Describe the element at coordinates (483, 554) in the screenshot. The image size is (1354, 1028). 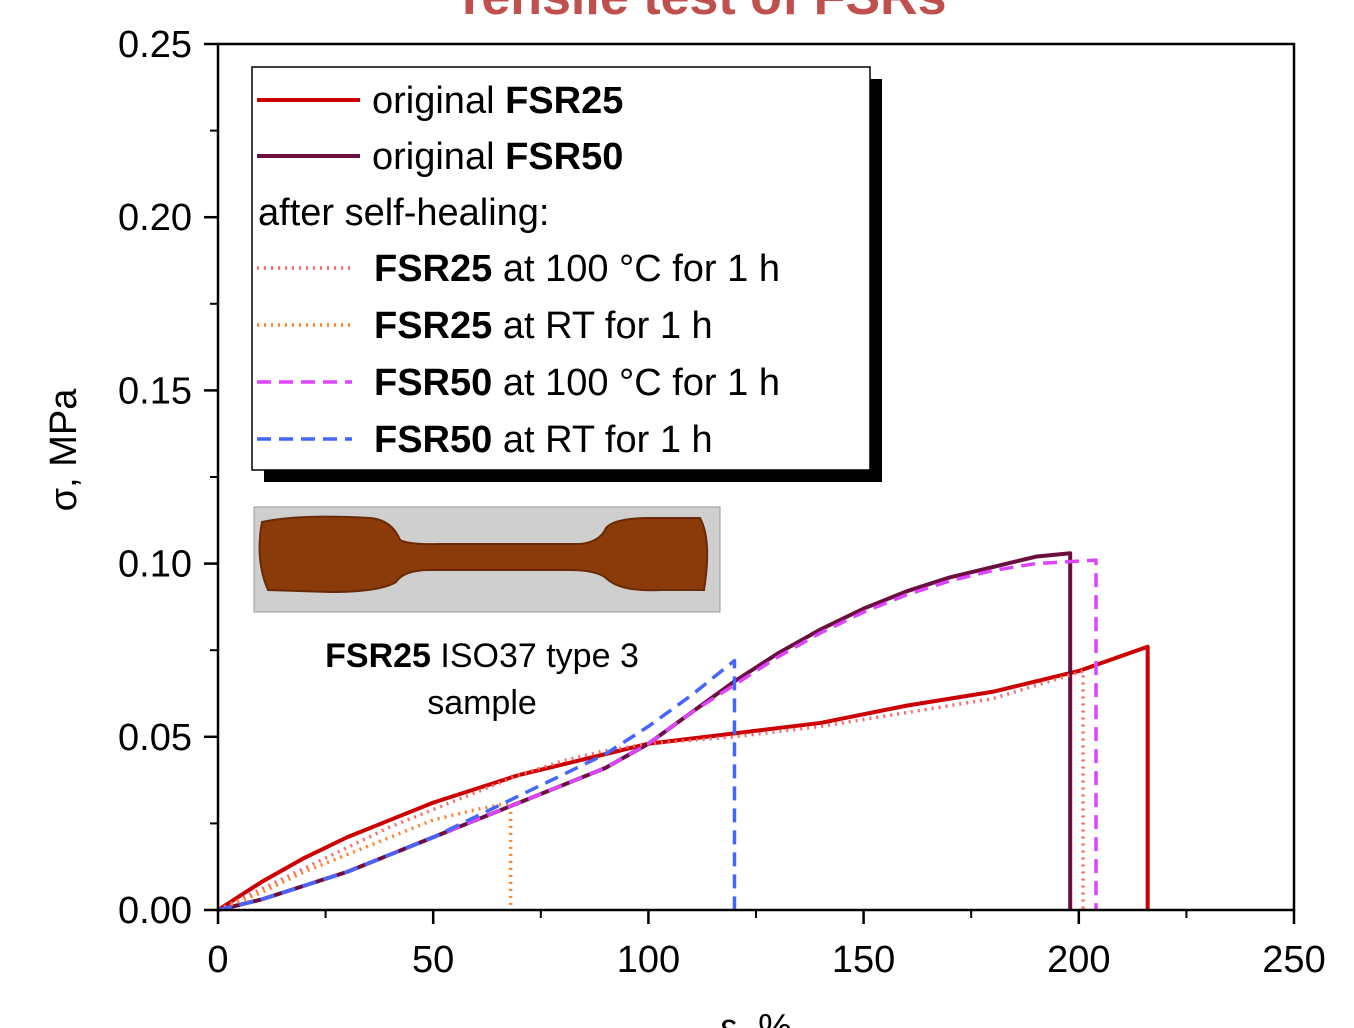
I see `sample-shape` at that location.